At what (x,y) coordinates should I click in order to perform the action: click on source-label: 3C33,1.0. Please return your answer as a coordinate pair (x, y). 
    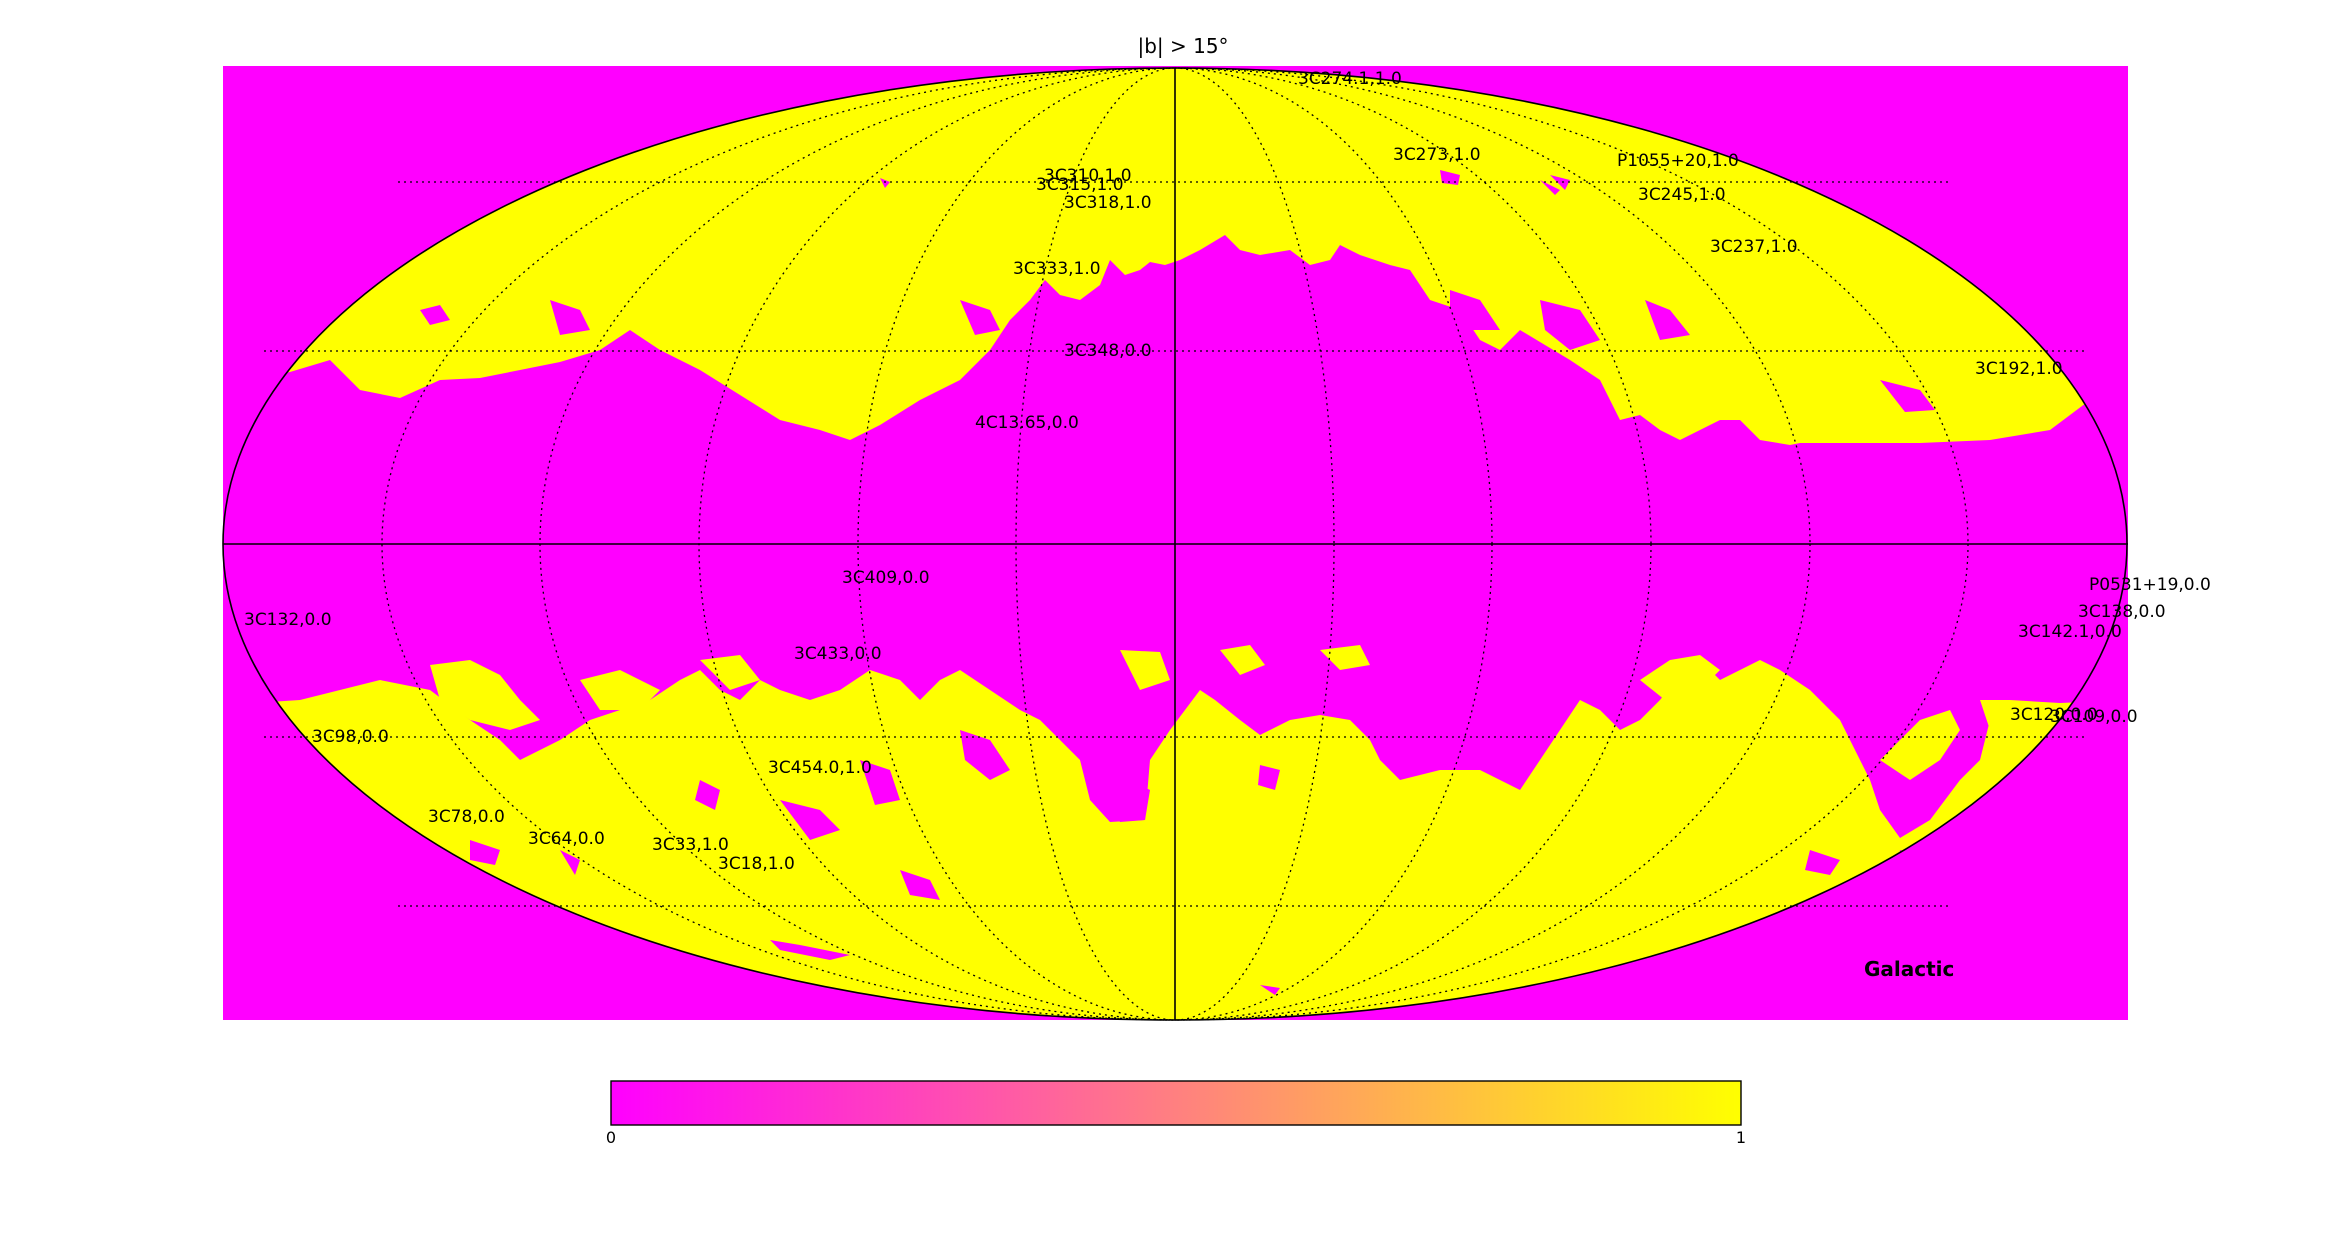
    Looking at the image, I should click on (690, 845).